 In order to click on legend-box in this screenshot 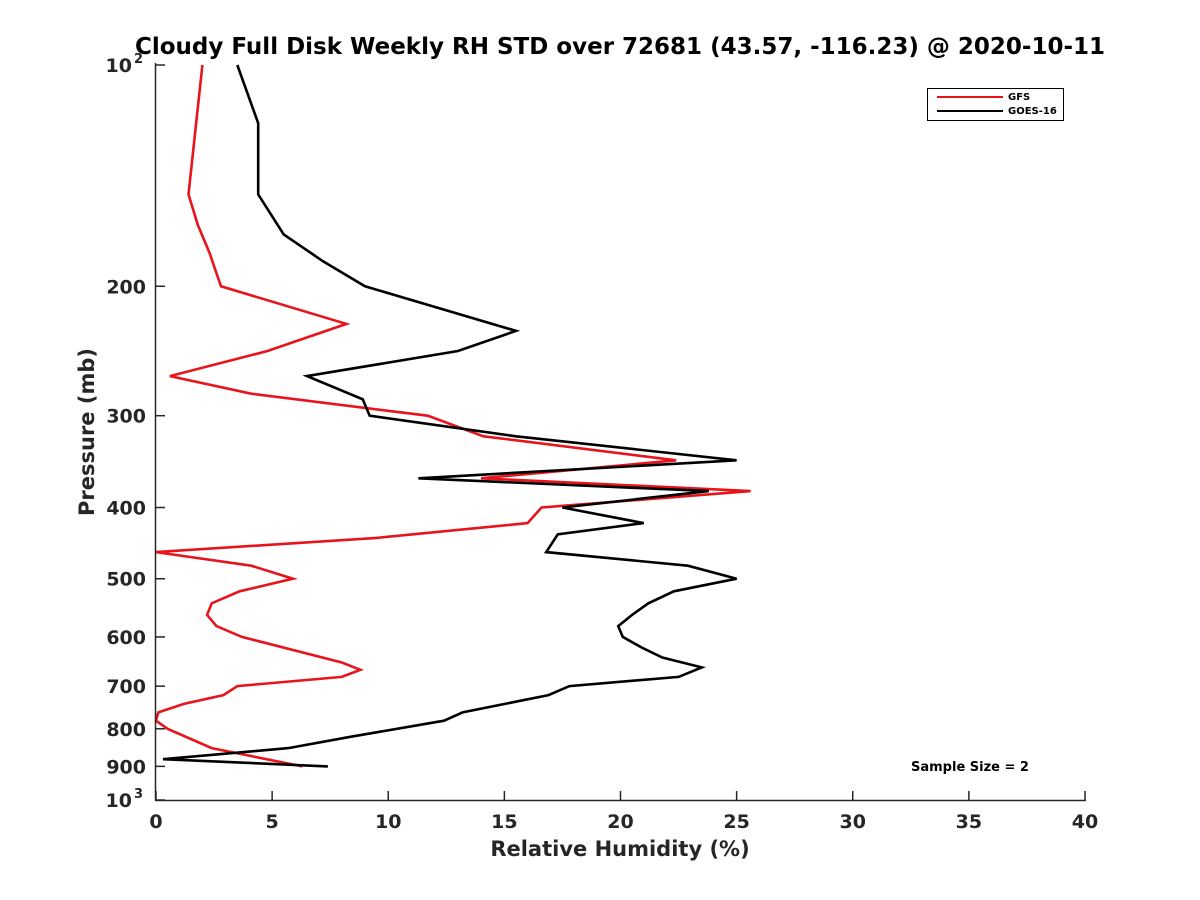, I will do `click(995, 104)`.